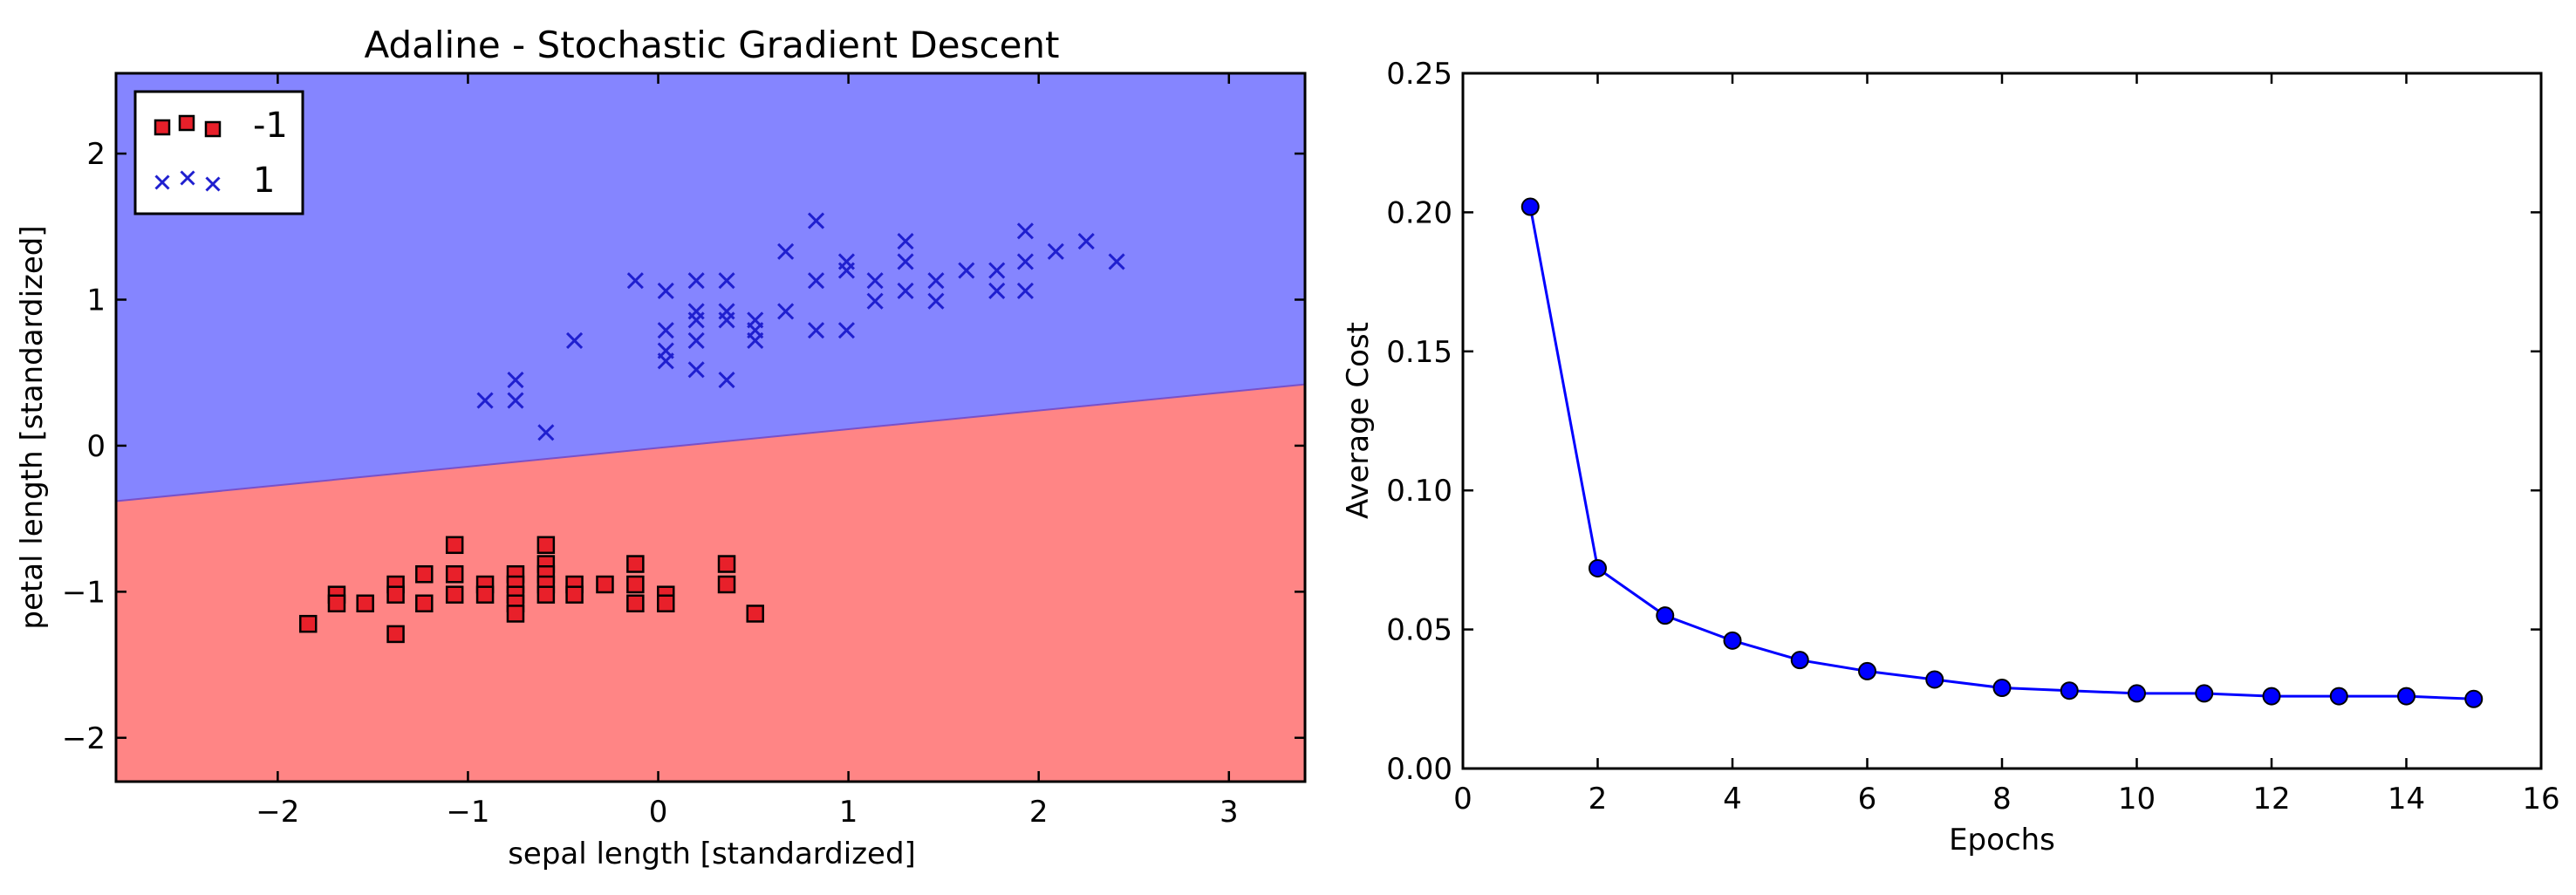 The width and height of the screenshot is (2576, 895). What do you see at coordinates (264, 181) in the screenshot?
I see `legend-label-pos: 1` at bounding box center [264, 181].